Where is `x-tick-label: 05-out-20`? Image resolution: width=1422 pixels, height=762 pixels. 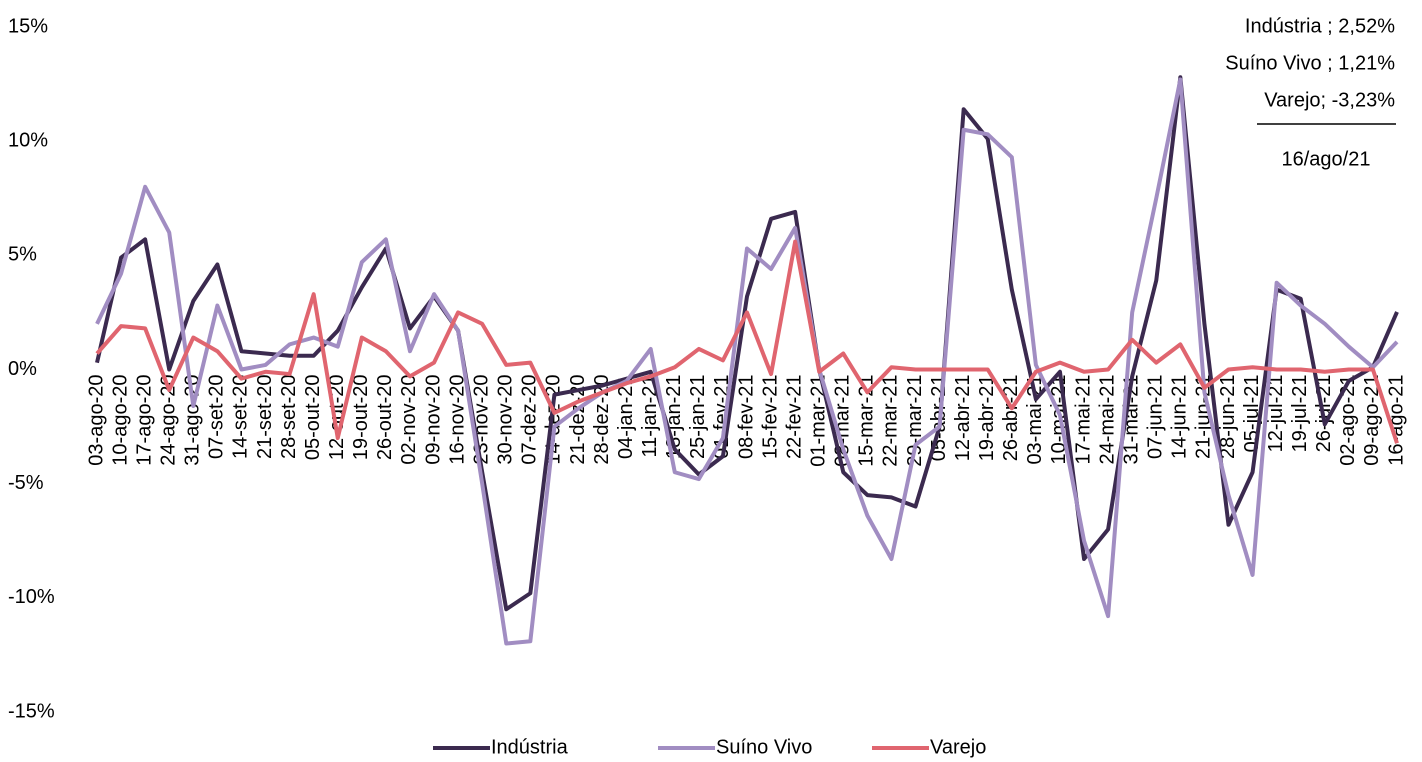 x-tick-label: 05-out-20 is located at coordinates (313, 418).